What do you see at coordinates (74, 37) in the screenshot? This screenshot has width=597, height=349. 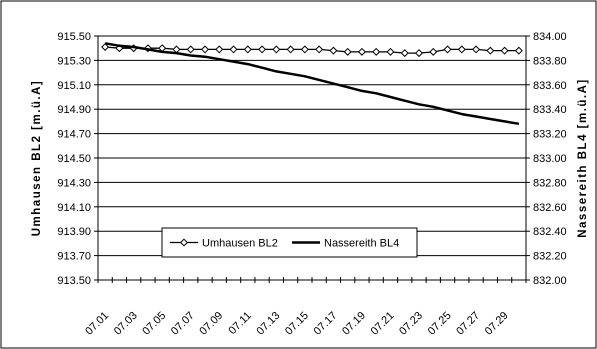 I see `y-left-tick-label: 915.50` at bounding box center [74, 37].